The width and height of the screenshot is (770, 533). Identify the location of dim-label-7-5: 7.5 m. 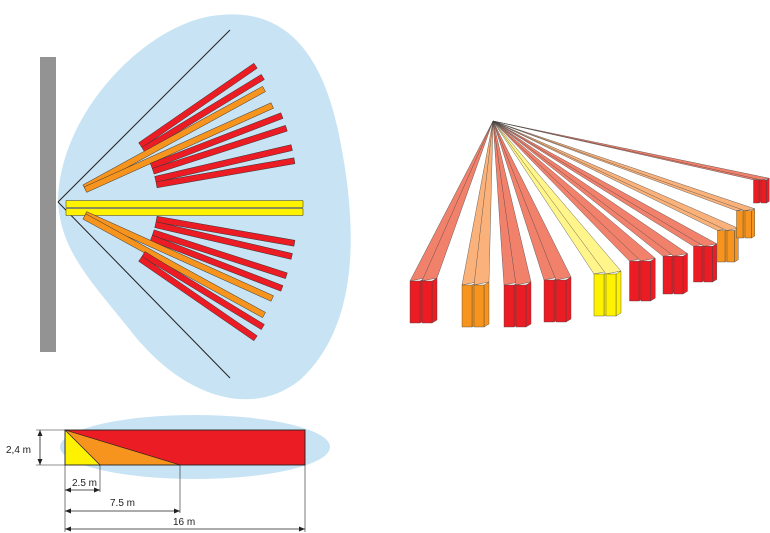
(122, 503).